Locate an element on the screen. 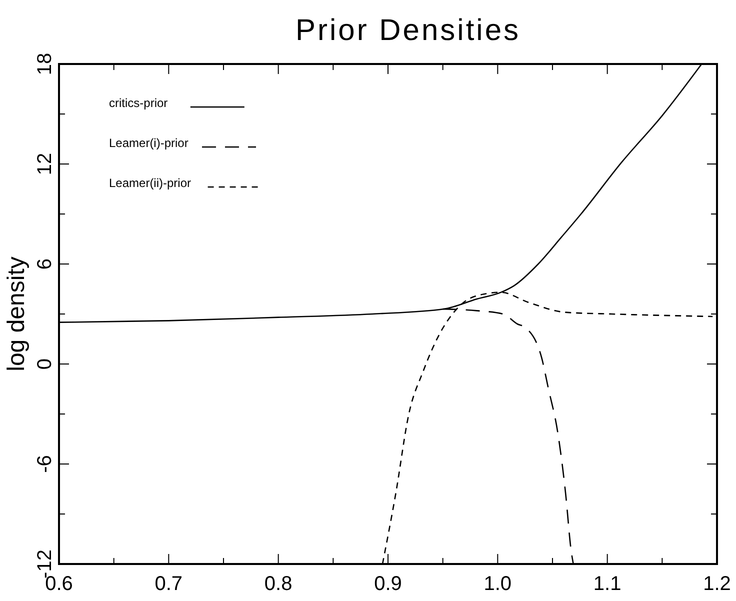 This screenshot has width=736, height=601. x-tick-label: 1.2 is located at coordinates (717, 584).